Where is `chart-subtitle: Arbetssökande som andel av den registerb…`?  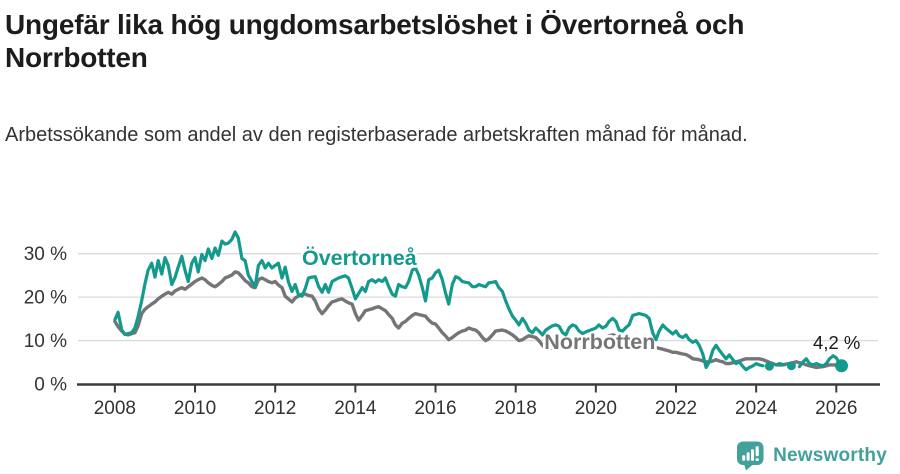 chart-subtitle: Arbetssökande som andel av den registerb… is located at coordinates (376, 135).